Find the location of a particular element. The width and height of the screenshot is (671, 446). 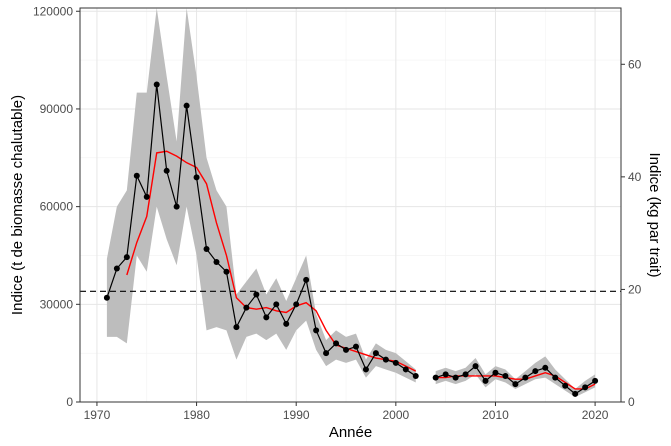

y2-tick-label: 20 is located at coordinates (635, 289).